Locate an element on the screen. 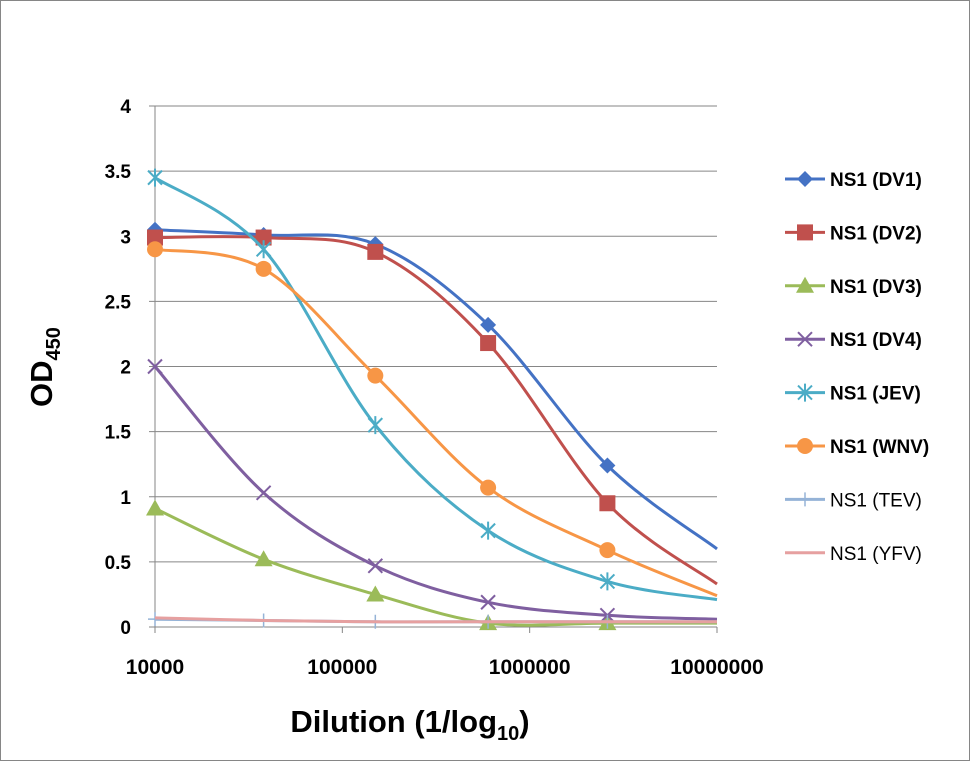 The image size is (970, 761). x-tick-label: 100000 is located at coordinates (342, 667).